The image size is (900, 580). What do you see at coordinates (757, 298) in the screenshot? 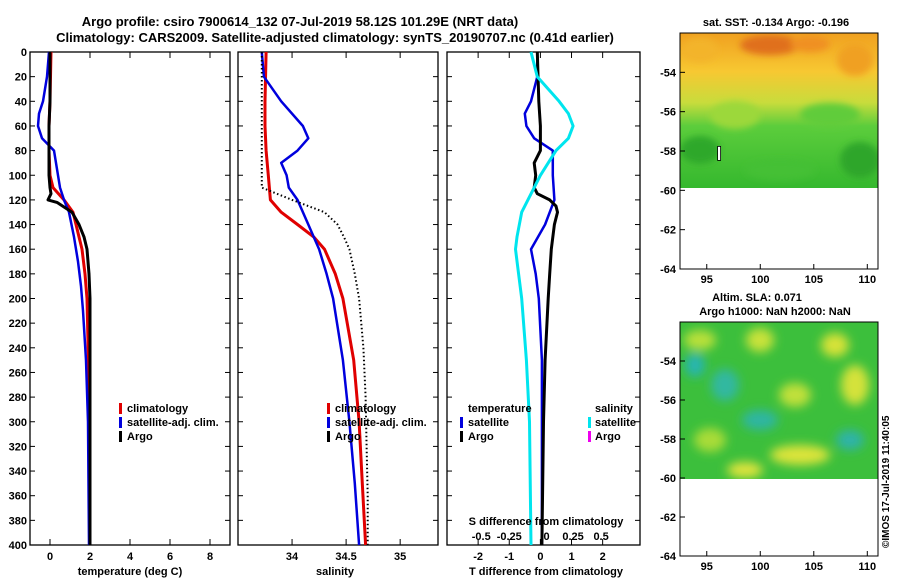
I see `sla-map-title-line1: Altim. SLA: 0.071` at bounding box center [757, 298].